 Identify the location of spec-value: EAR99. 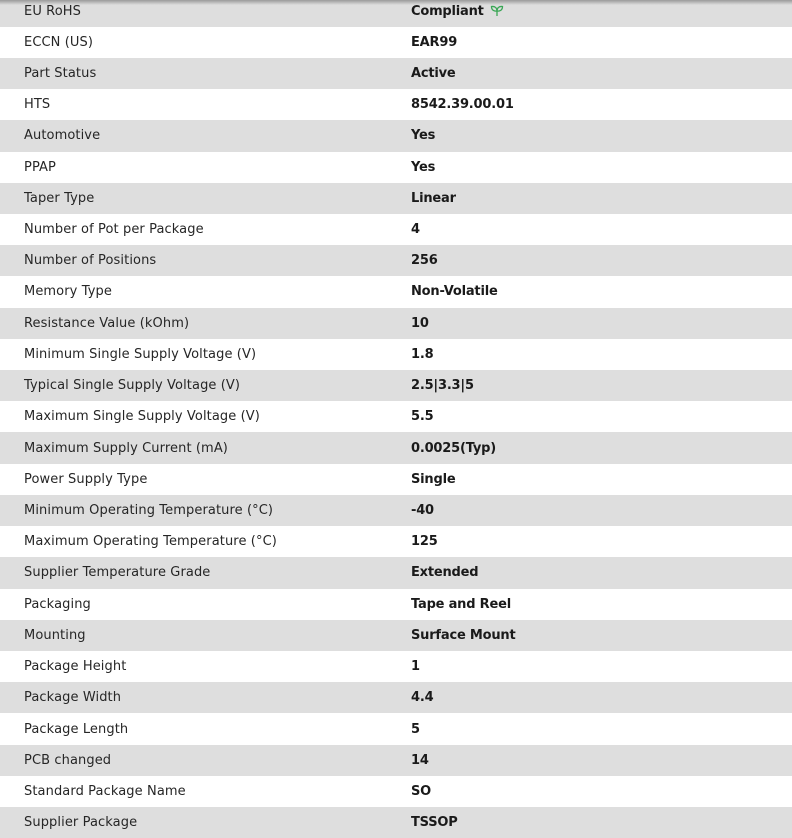
(434, 42).